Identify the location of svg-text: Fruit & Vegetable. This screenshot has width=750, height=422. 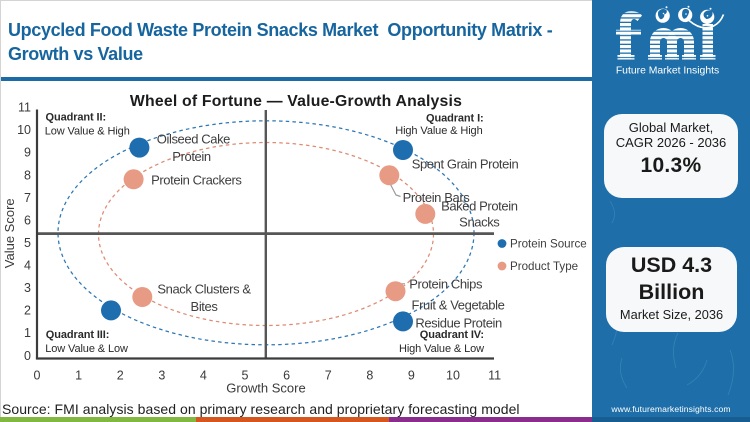
(458, 305).